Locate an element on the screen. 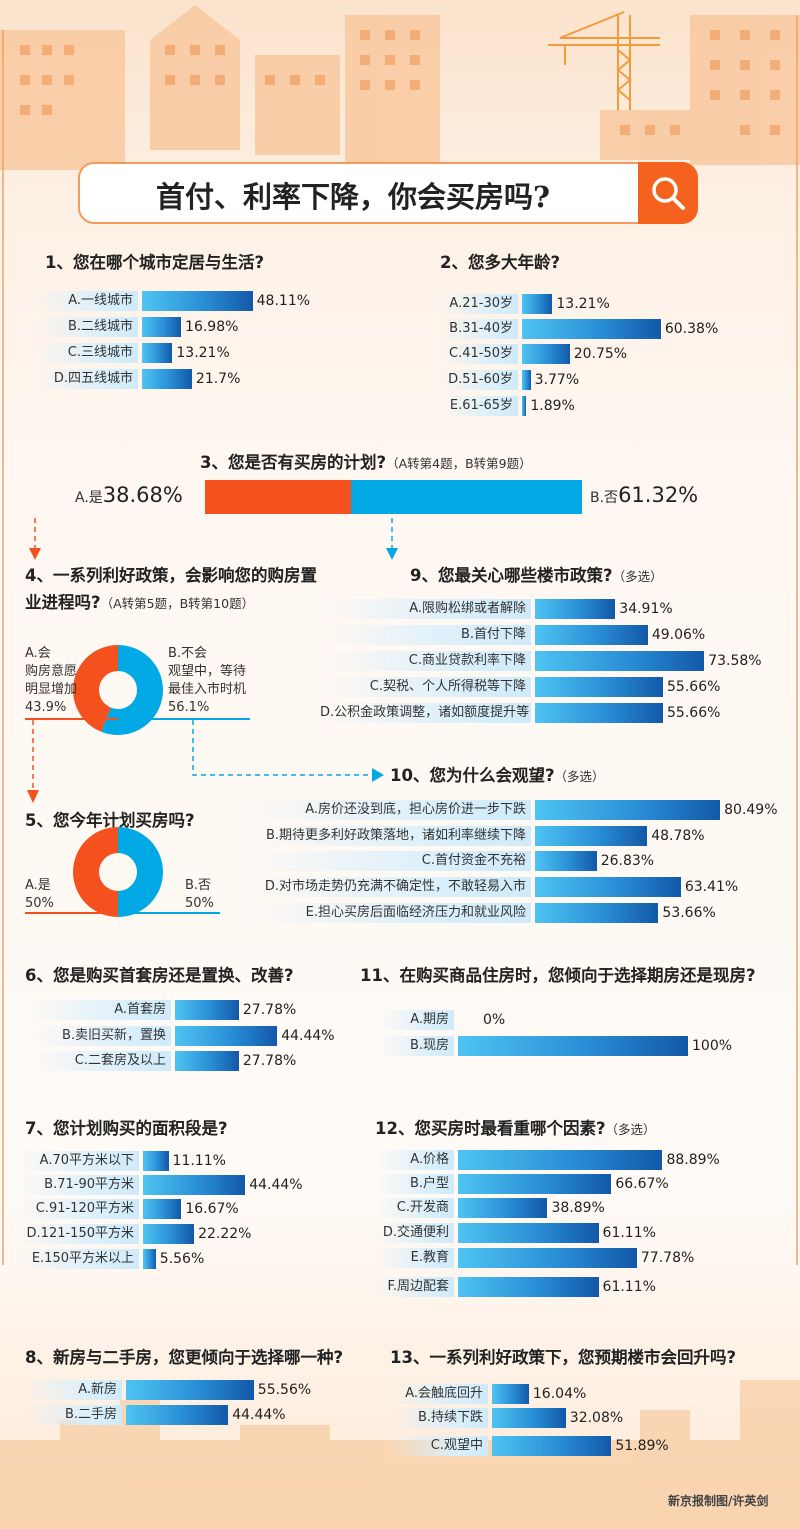 This screenshot has width=800, height=1529. bar-label: A.新房 is located at coordinates (73, 1390).